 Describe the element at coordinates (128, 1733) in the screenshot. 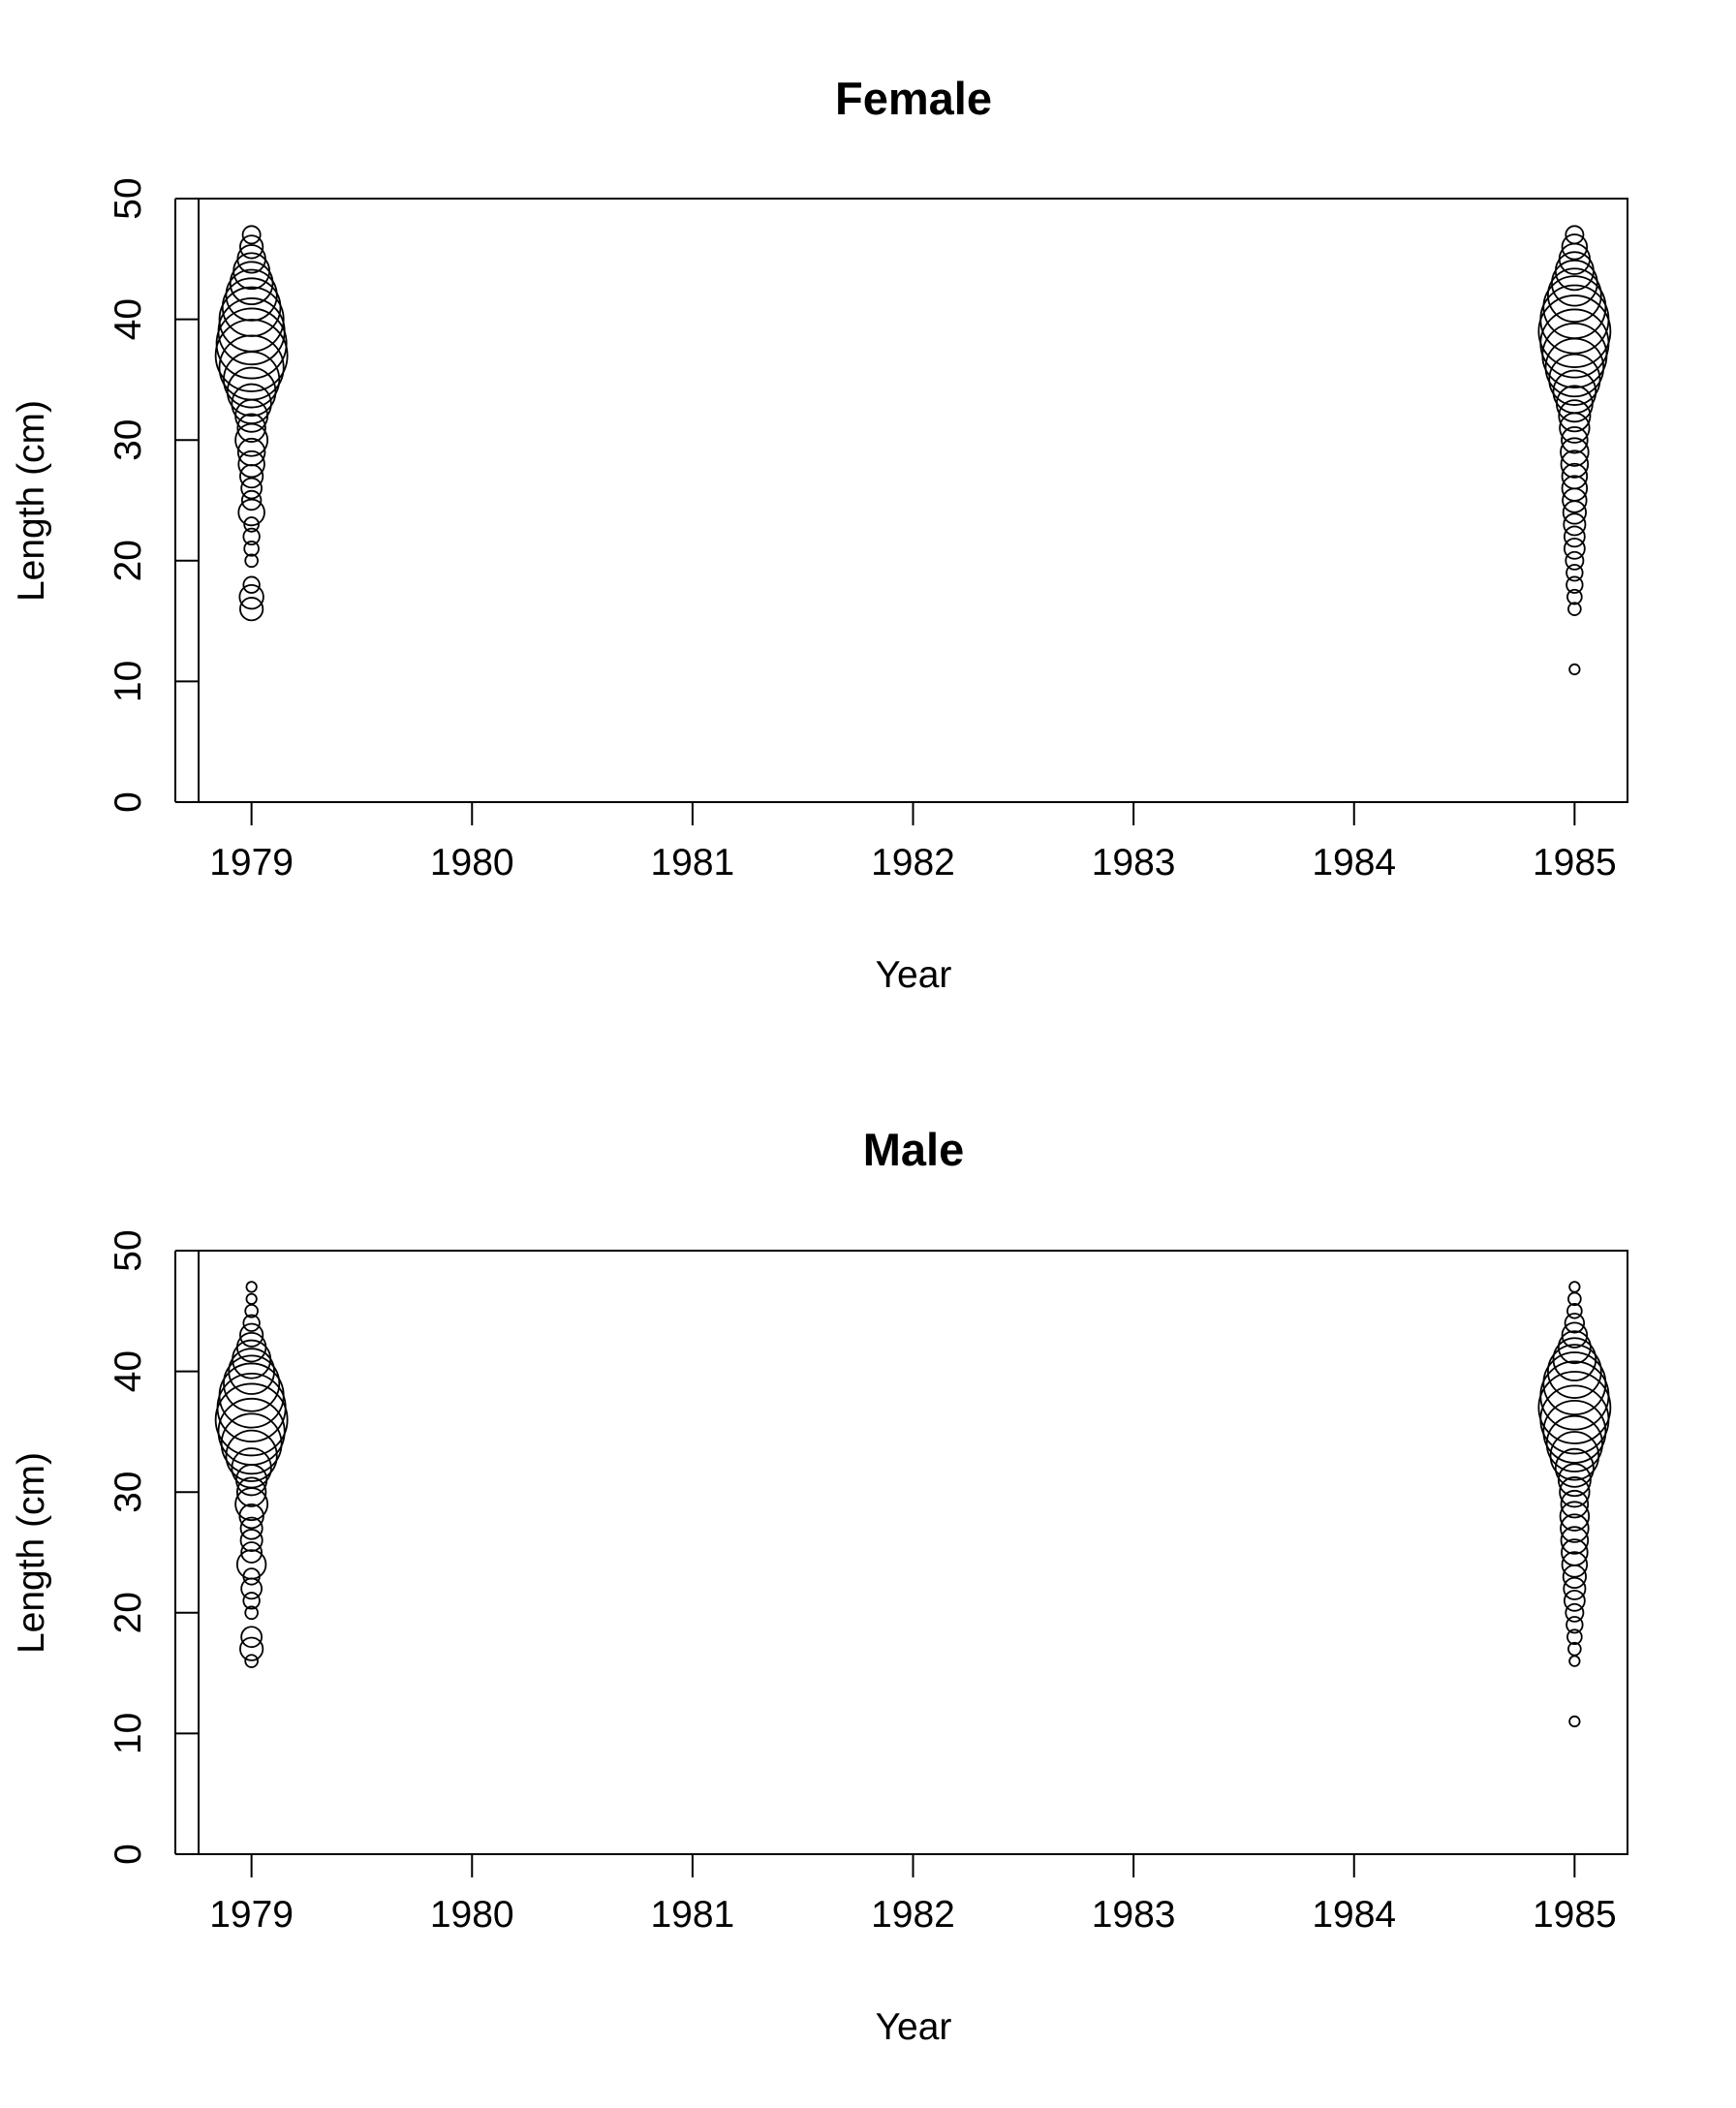

I see `y-tick-label: 10` at that location.